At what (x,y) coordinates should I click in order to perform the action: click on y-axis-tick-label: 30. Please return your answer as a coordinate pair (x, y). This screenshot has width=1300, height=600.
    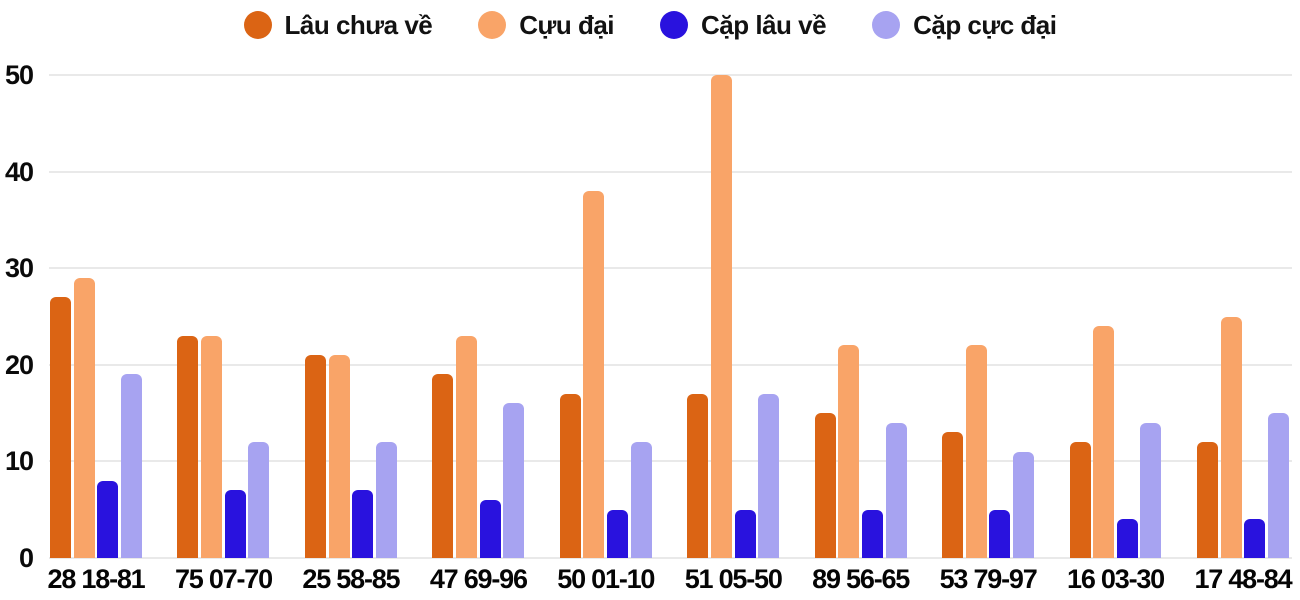
    Looking at the image, I should click on (19, 268).